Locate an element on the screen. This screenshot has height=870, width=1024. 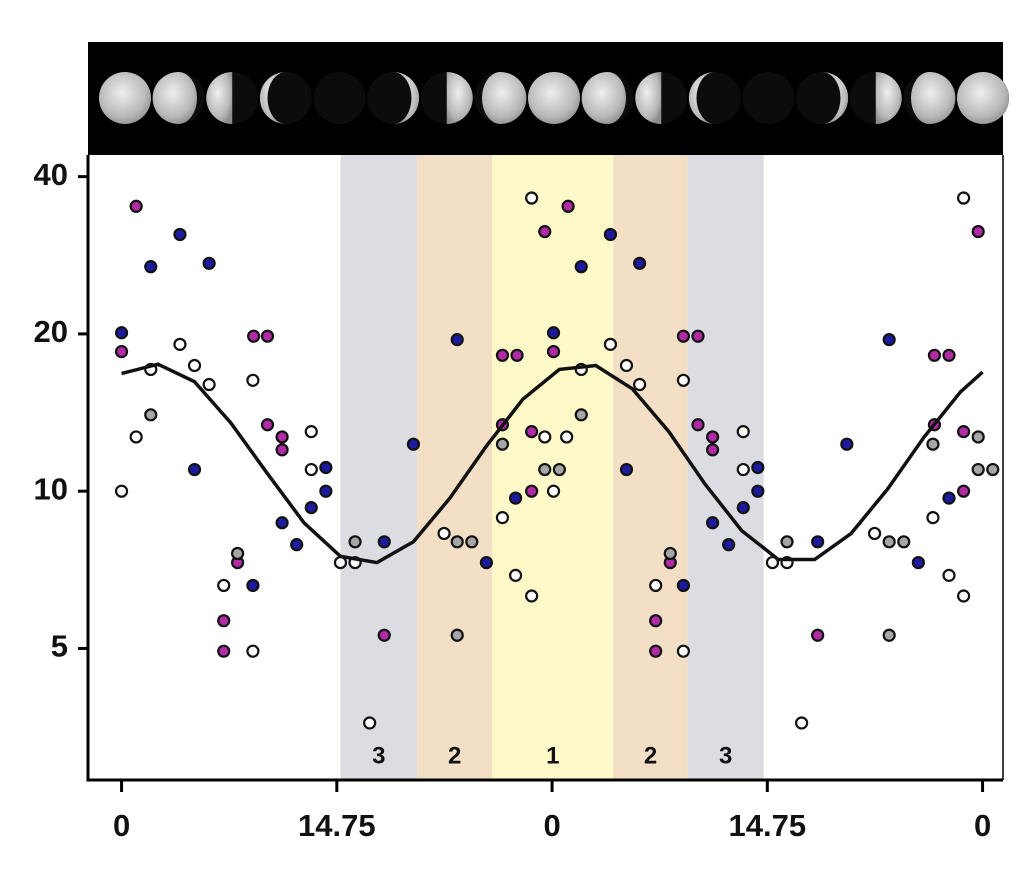
band-label: 1 is located at coordinates (552, 755).